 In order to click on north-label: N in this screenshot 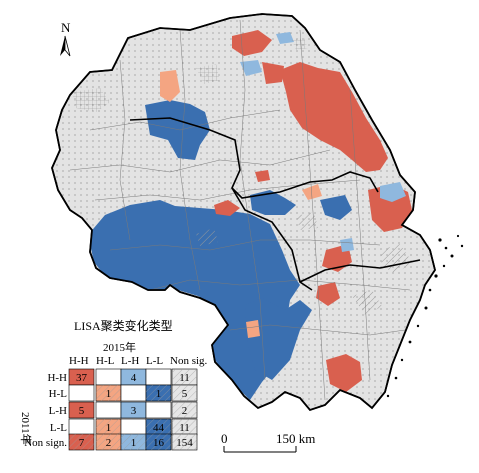, I will do `click(66, 27)`.